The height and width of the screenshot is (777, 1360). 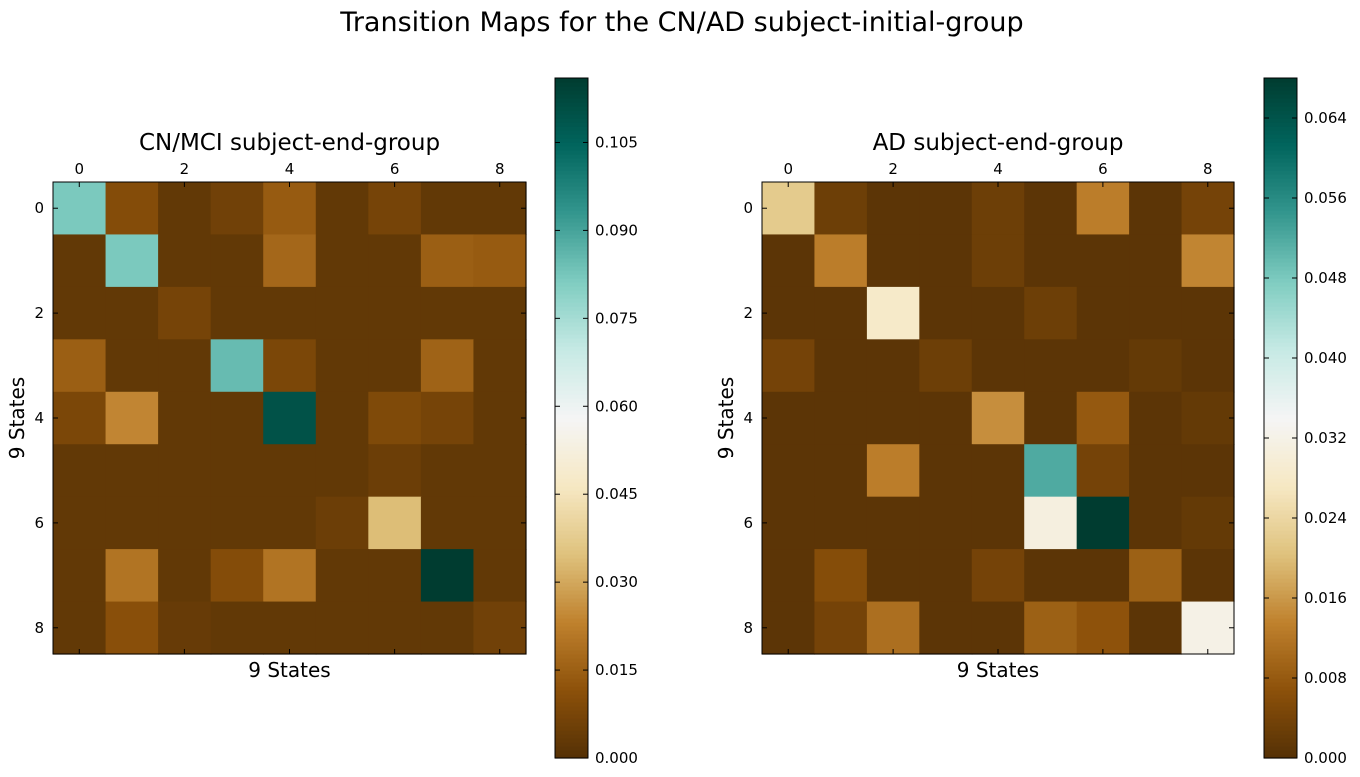 I want to click on y-tick-label: 8, so click(x=748, y=628).